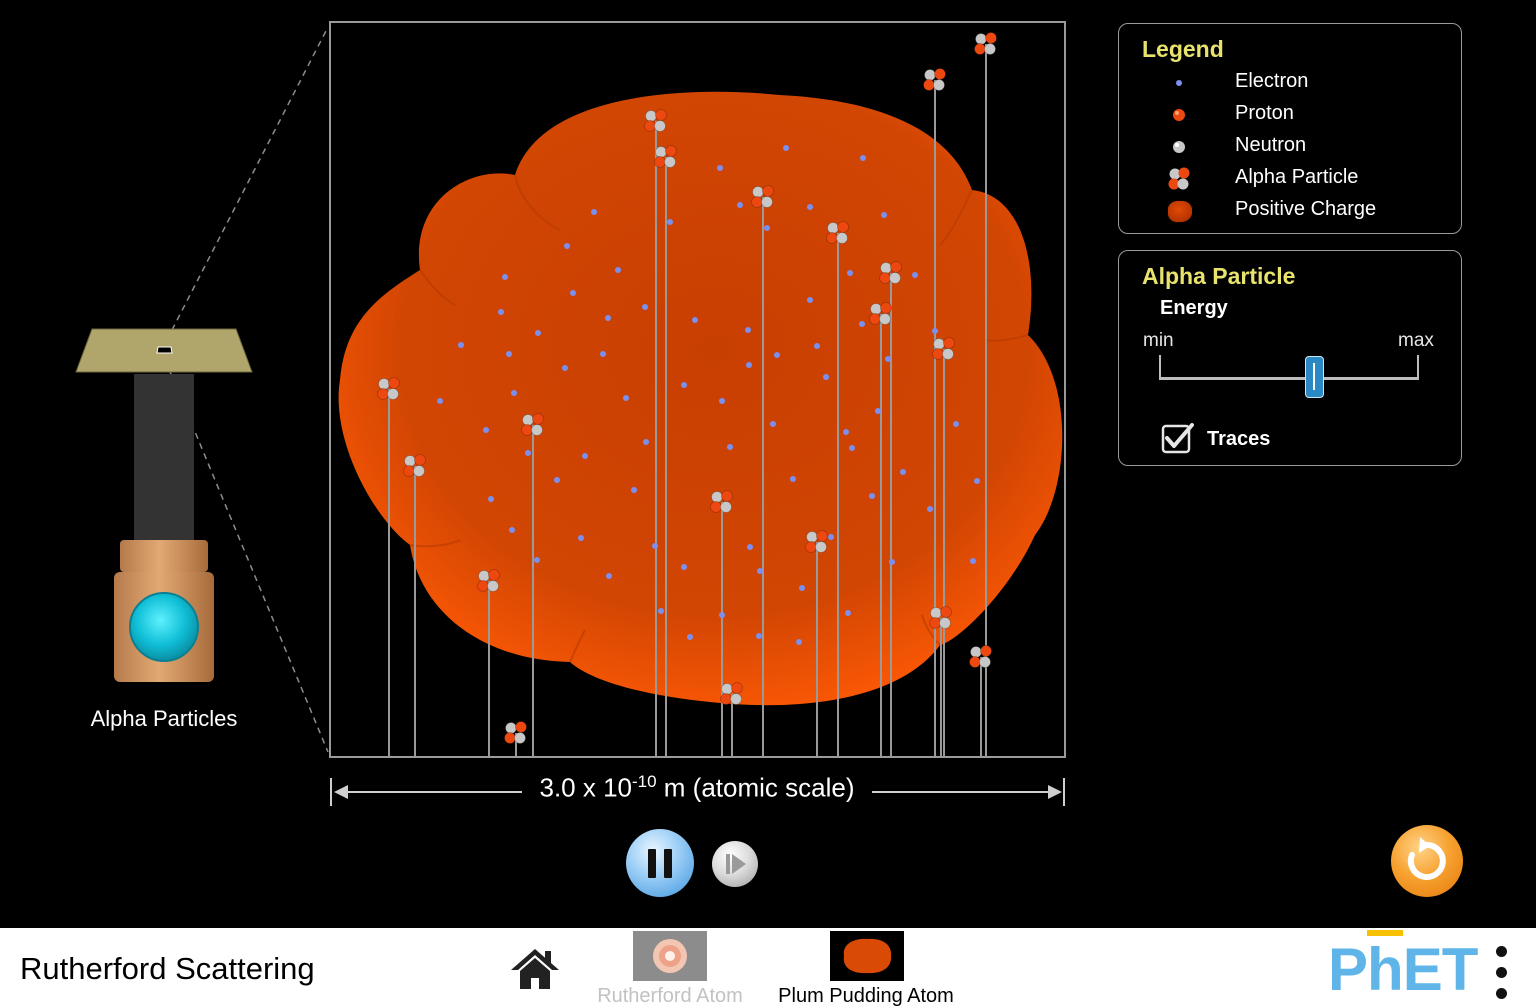 The image size is (1536, 1008). I want to click on alpha-particle-icon, so click(1179, 178).